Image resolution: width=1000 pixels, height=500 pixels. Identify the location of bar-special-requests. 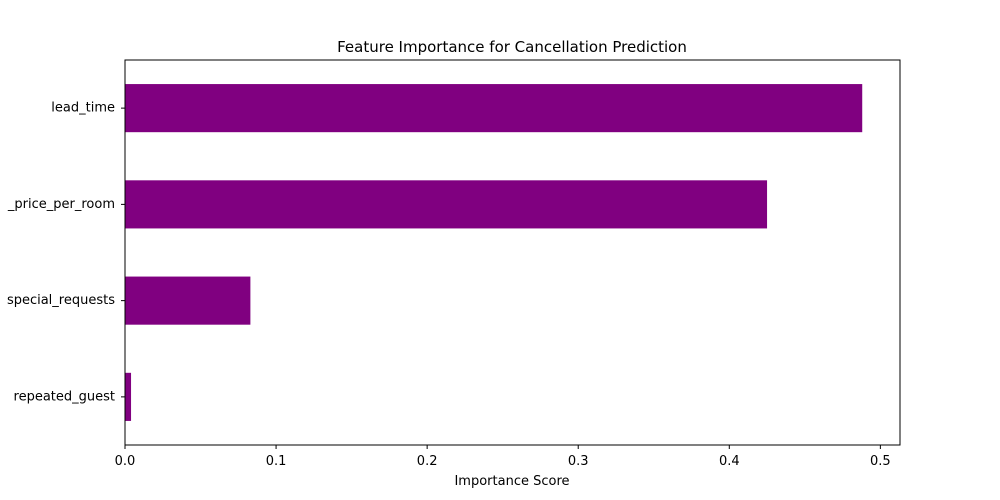
(188, 300).